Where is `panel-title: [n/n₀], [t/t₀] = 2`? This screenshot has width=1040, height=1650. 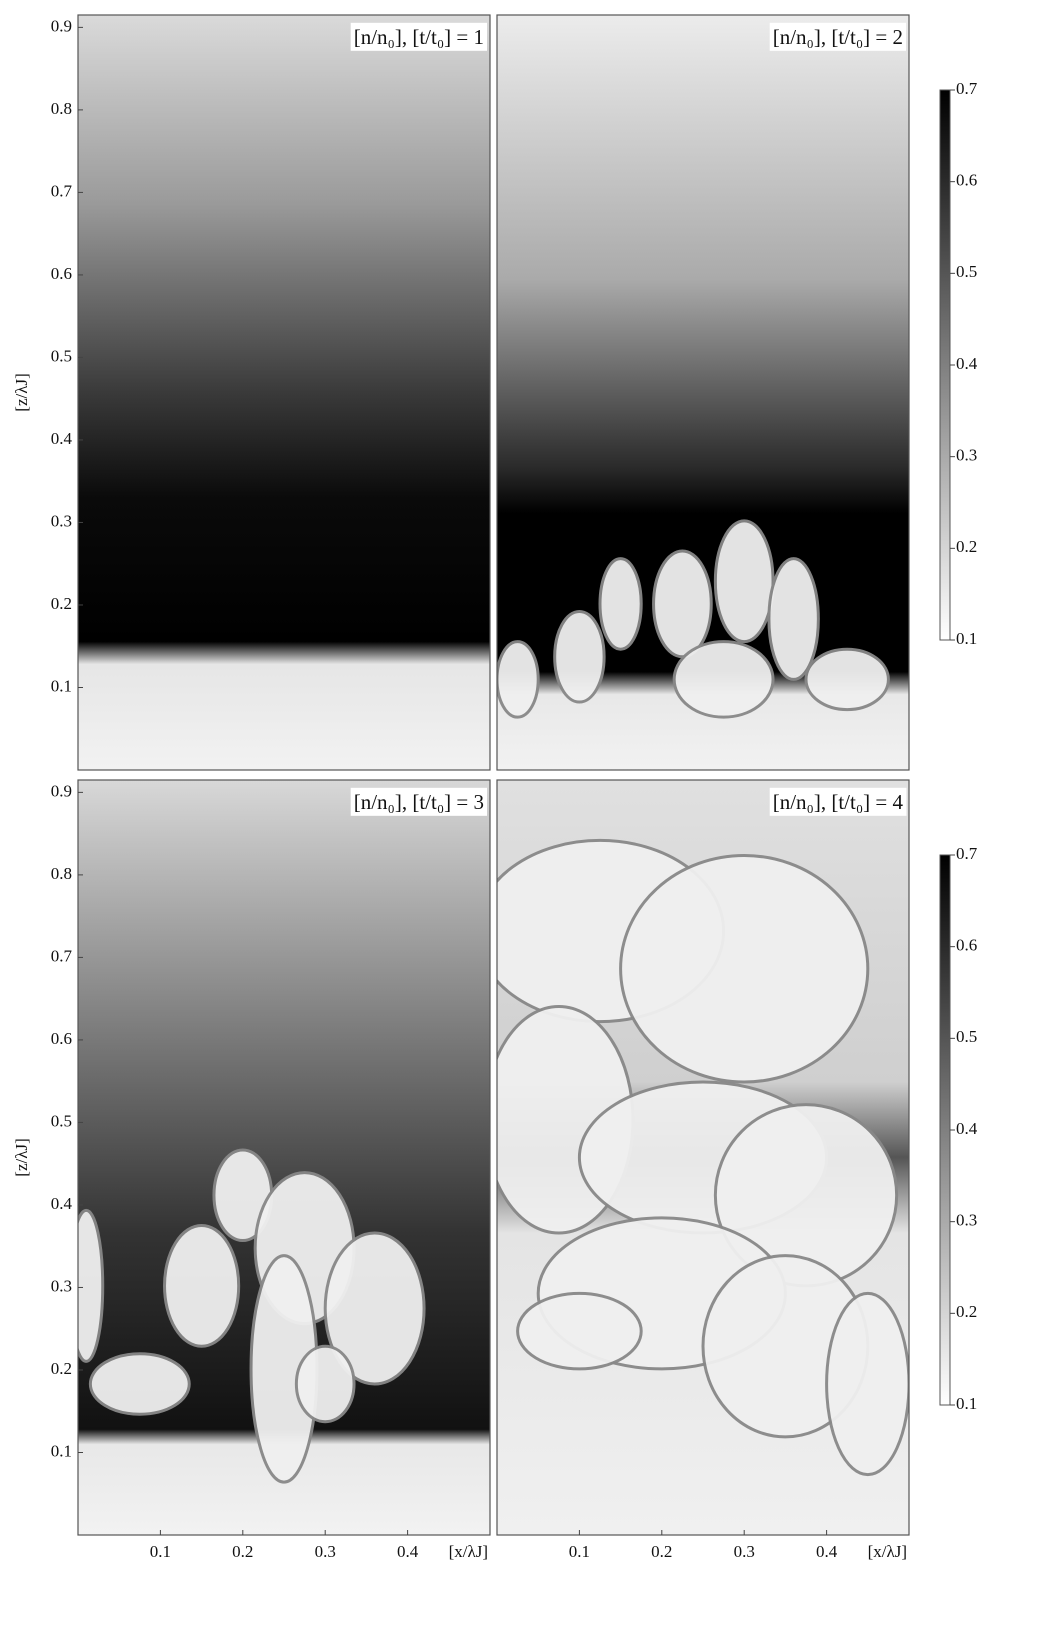 panel-title: [n/n₀], [t/t₀] = 2 is located at coordinates (838, 37).